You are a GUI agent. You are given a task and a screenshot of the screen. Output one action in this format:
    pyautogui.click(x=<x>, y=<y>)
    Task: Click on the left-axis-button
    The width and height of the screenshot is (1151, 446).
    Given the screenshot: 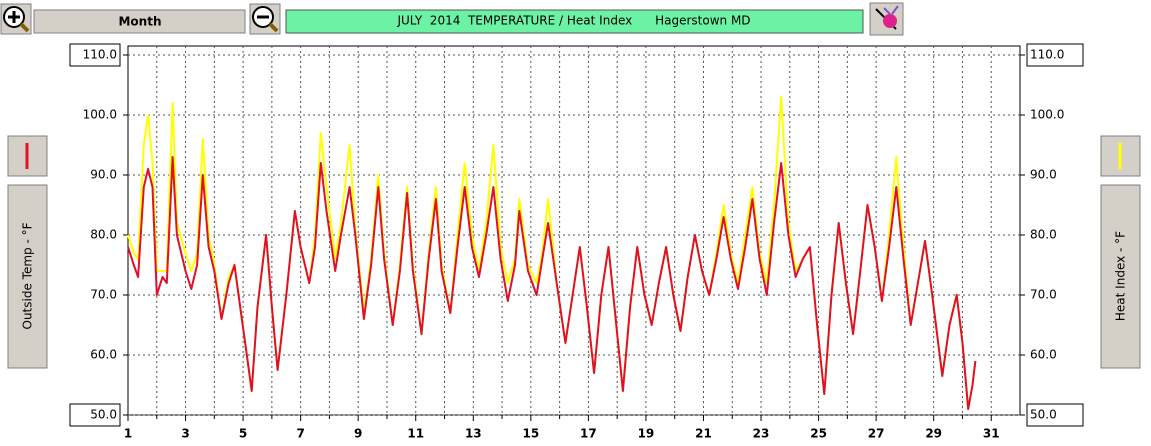 What is the action you would take?
    pyautogui.click(x=27, y=276)
    